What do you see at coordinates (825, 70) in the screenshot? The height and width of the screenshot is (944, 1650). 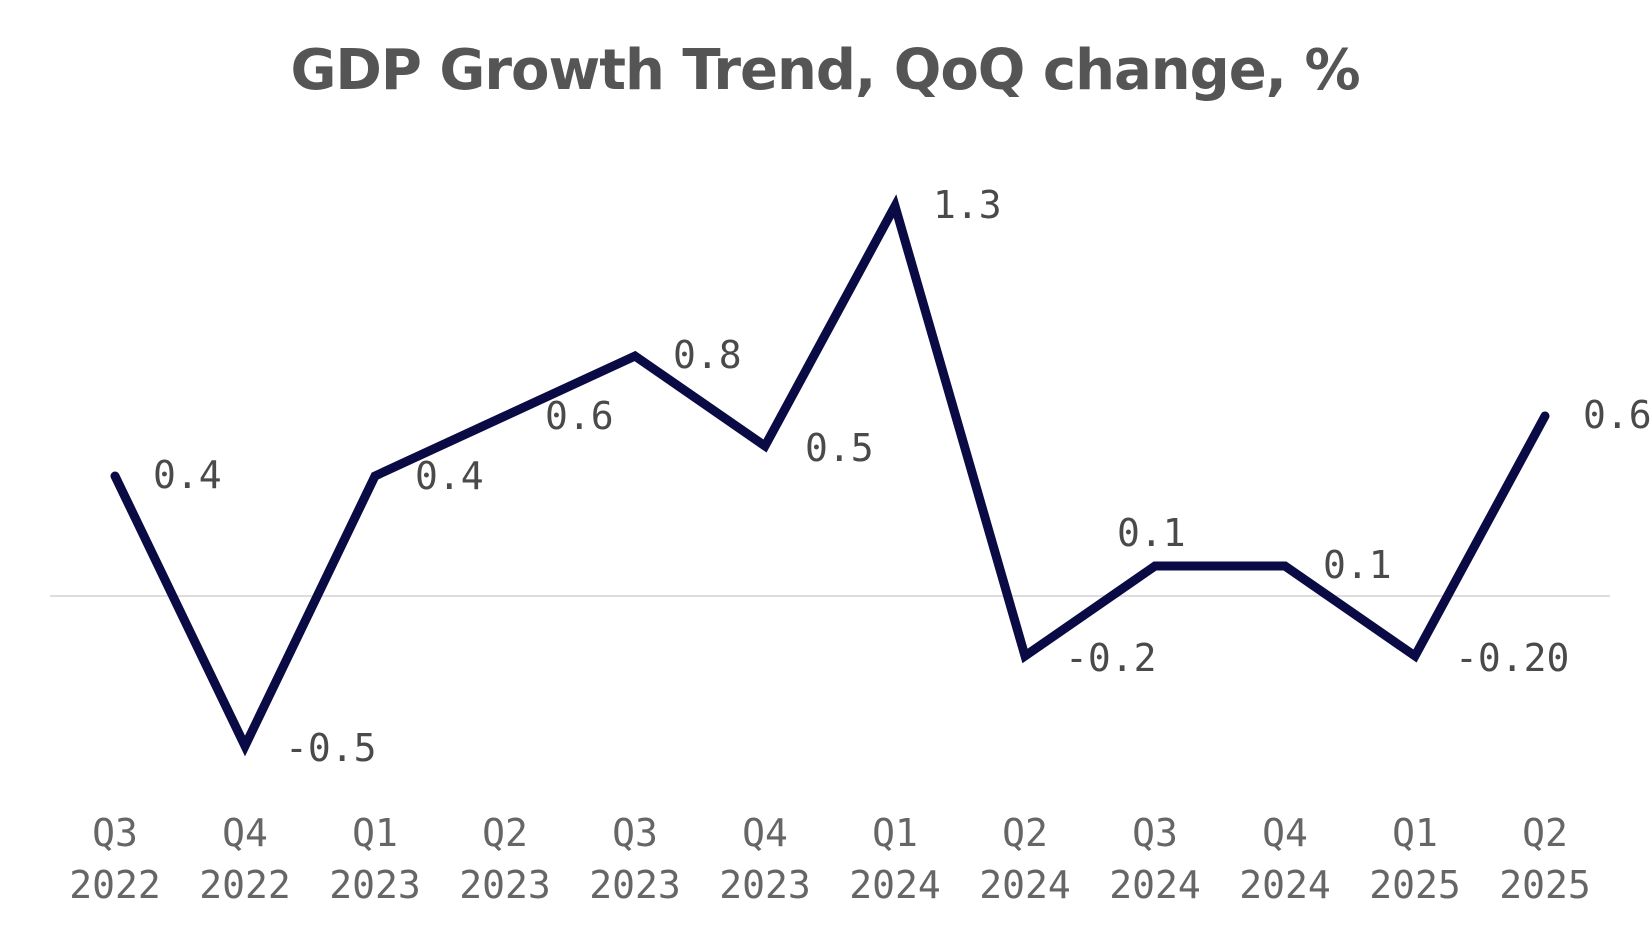 I see `chart-title: GDP Growth Trend, QoQ change, %` at bounding box center [825, 70].